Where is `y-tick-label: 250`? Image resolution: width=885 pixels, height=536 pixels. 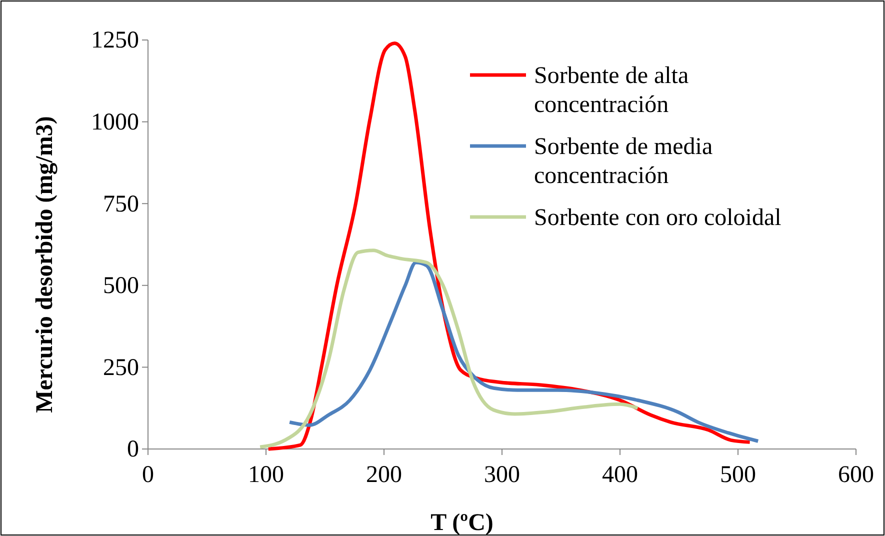
y-tick-label: 250 is located at coordinates (121, 367).